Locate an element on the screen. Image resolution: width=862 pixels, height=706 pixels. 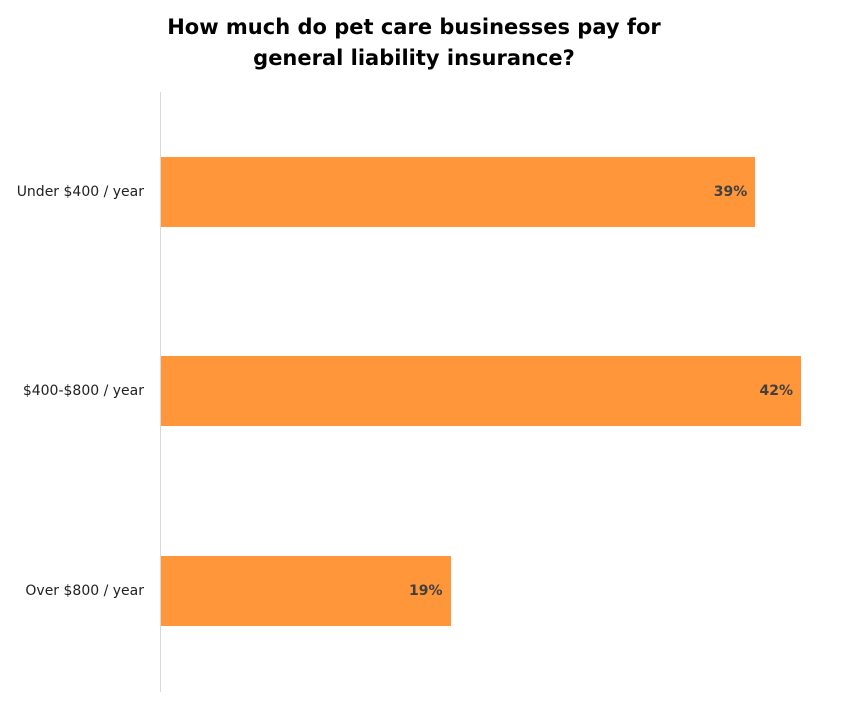
data-label: 19% is located at coordinates (426, 591).